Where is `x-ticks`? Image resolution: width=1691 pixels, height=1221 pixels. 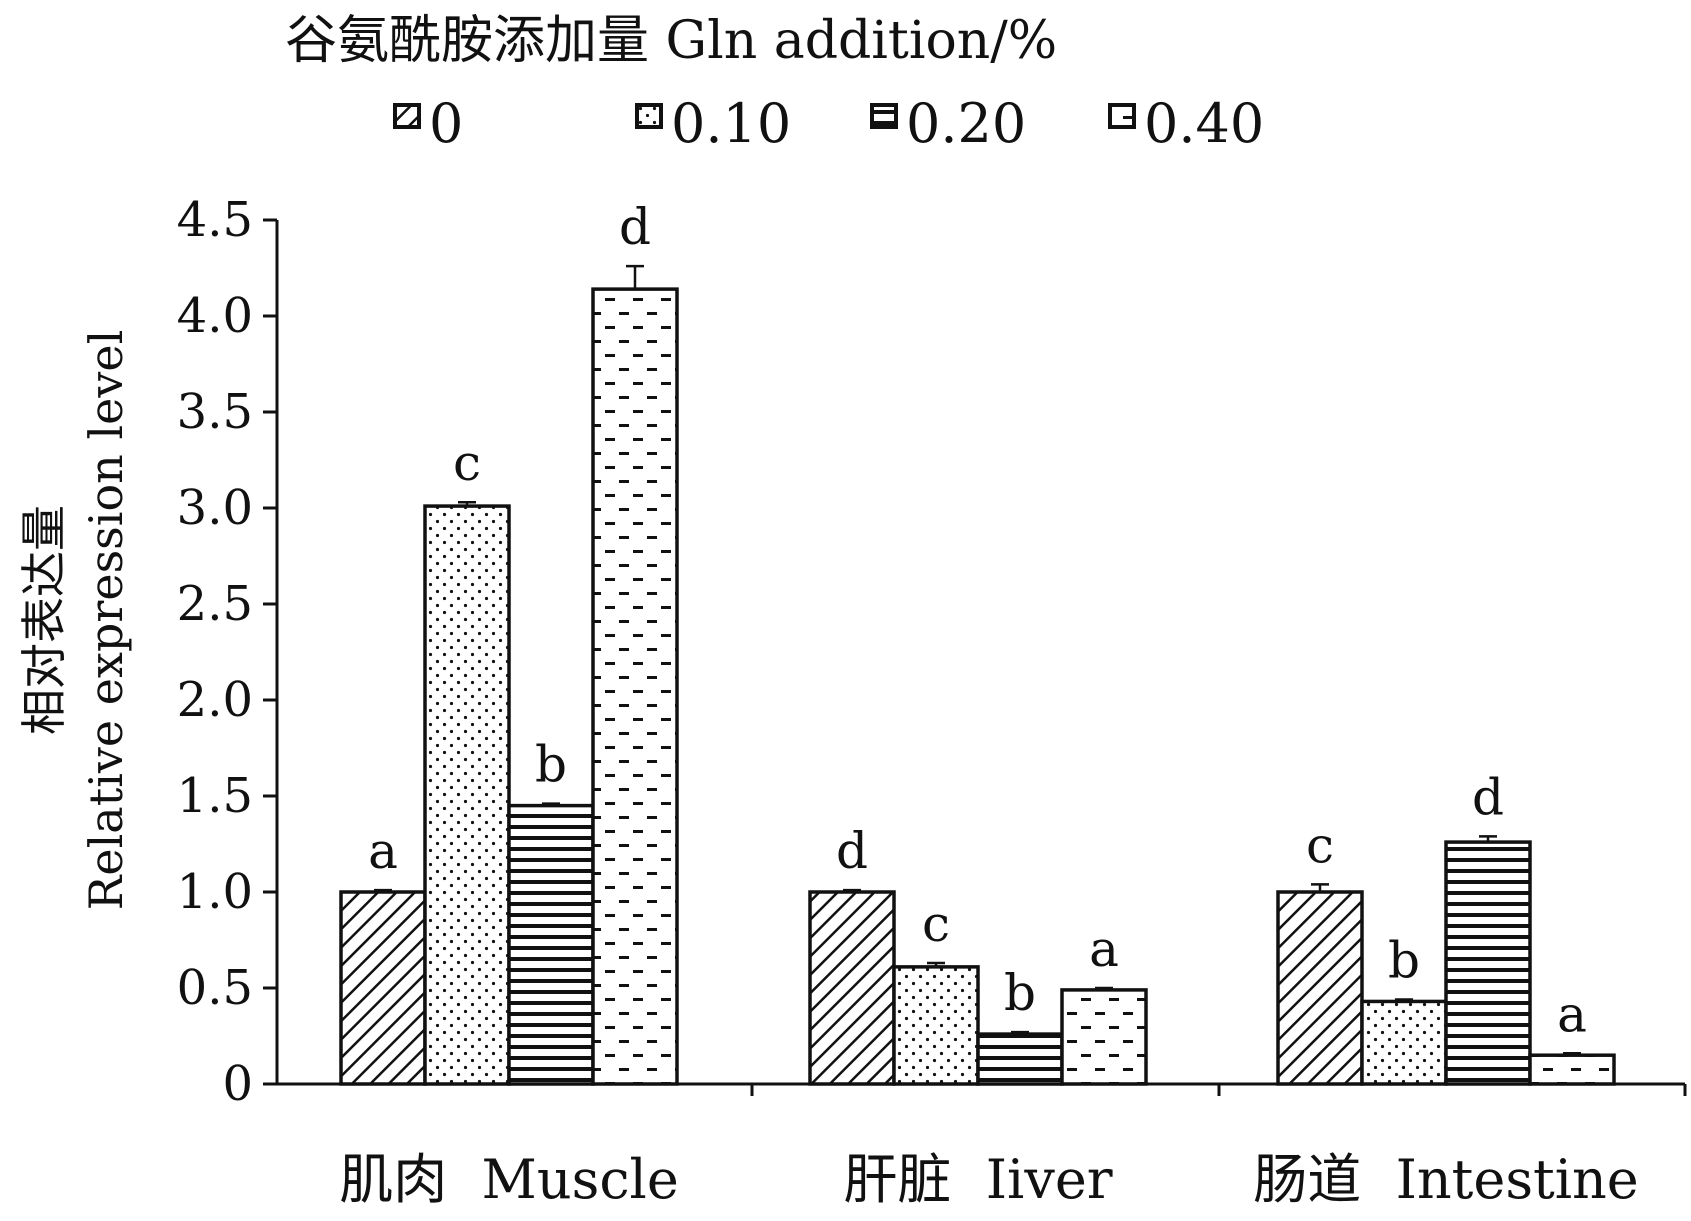 x-ticks is located at coordinates (1218, 1090).